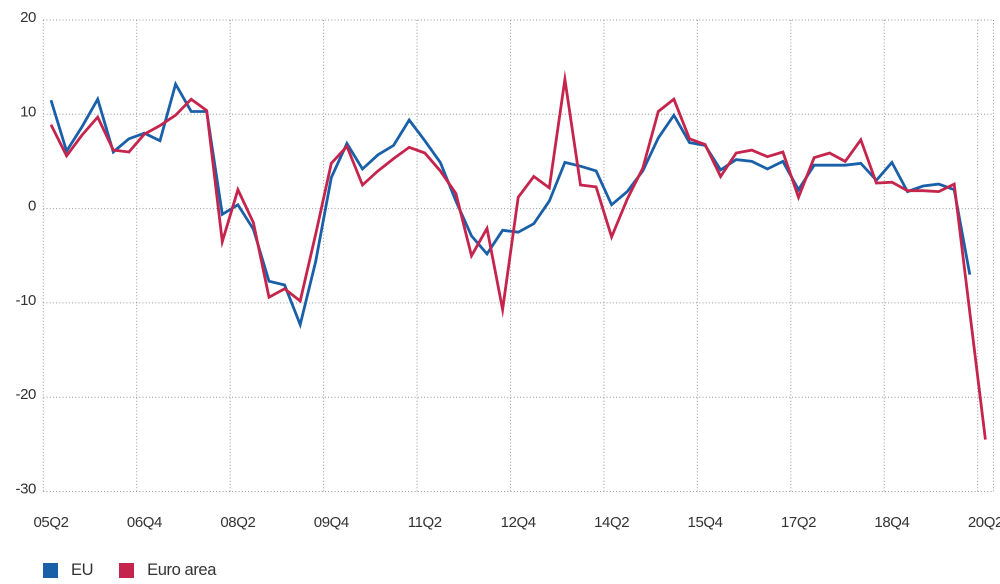  I want to click on x-tick-label: 12Q4, so click(518, 522).